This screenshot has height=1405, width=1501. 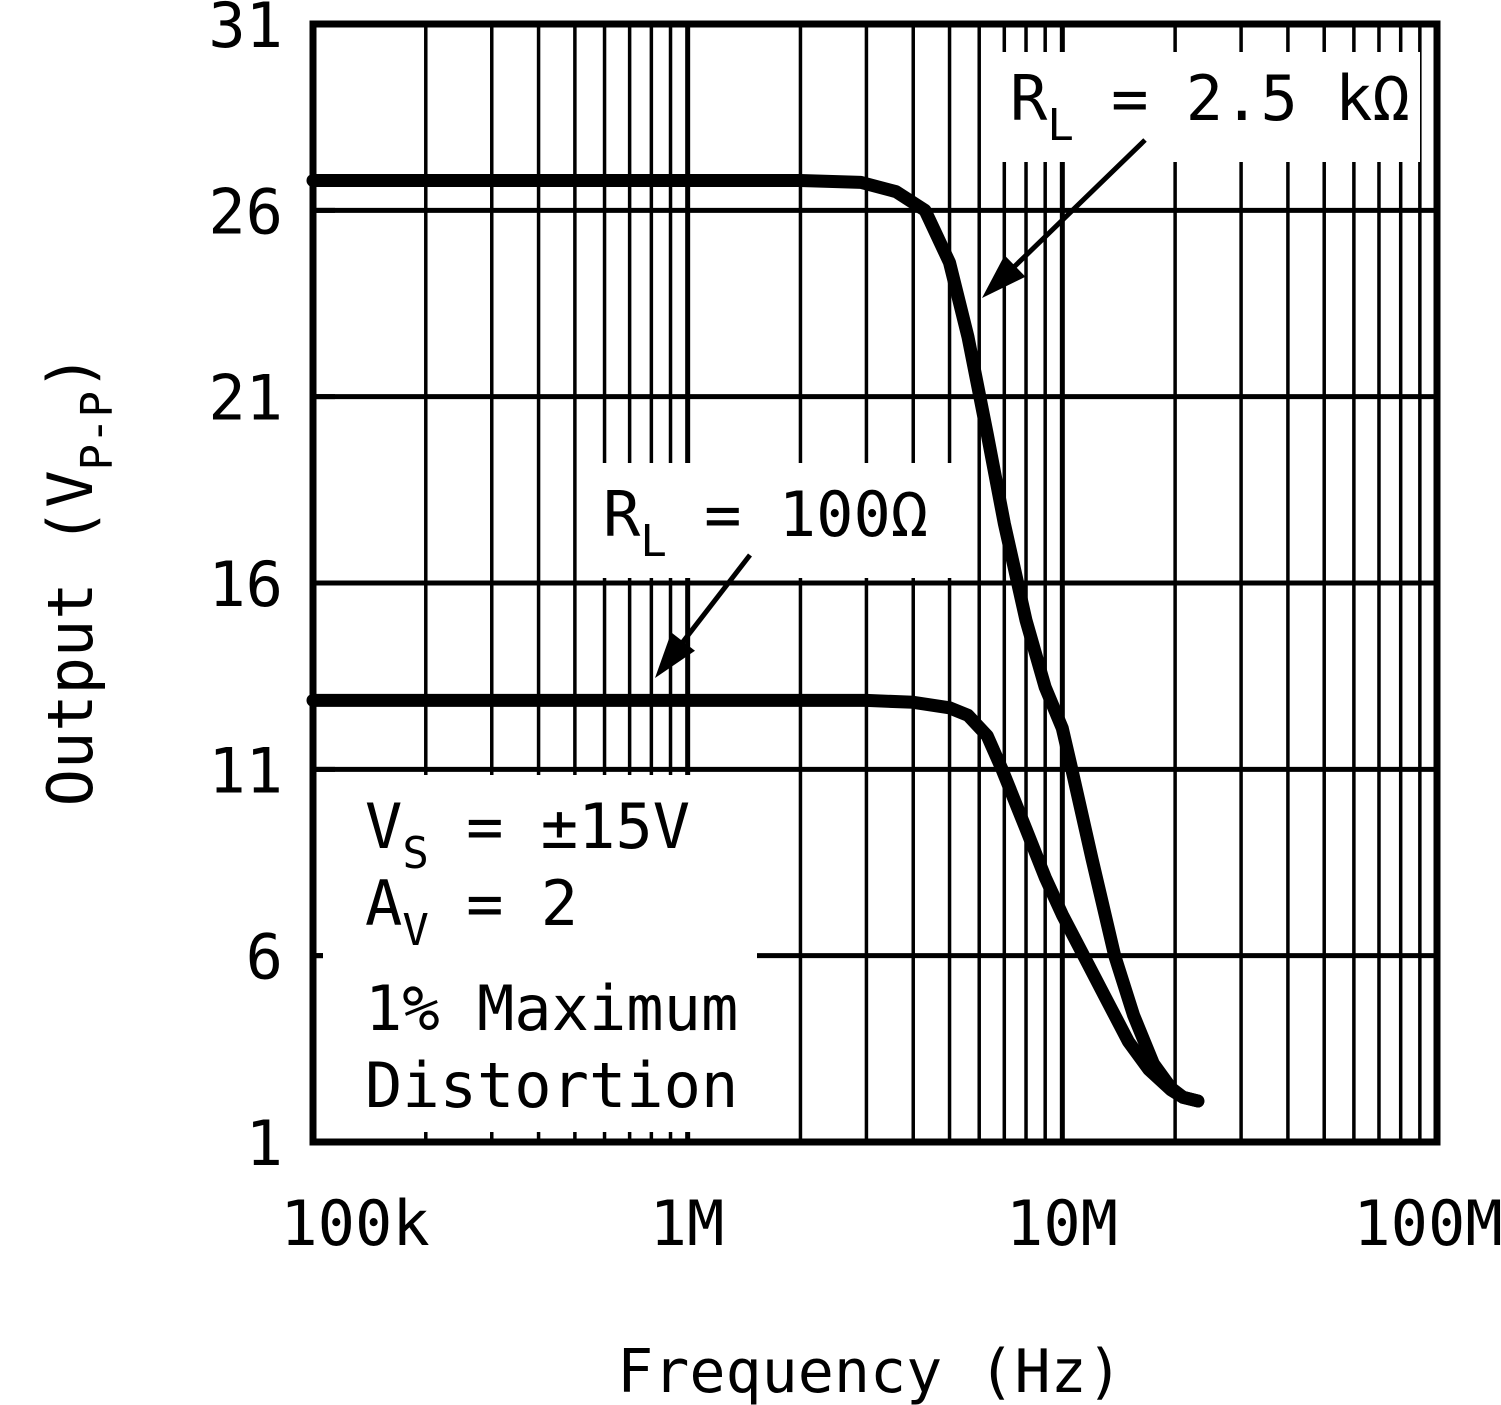 What do you see at coordinates (765, 522) in the screenshot?
I see `series-label-rl-100: RL = 100Ω` at bounding box center [765, 522].